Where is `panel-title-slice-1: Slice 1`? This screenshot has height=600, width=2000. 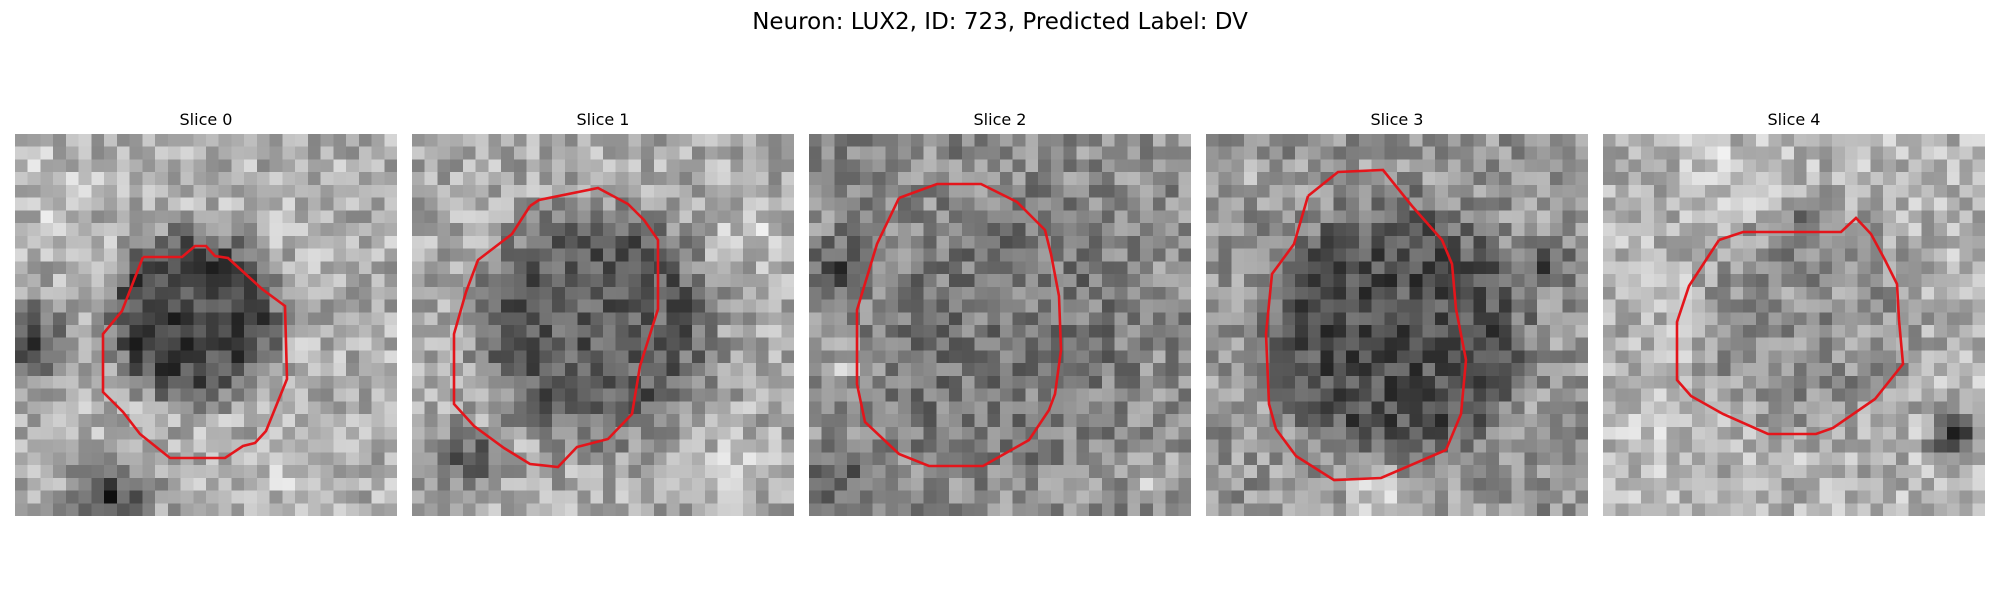
panel-title-slice-1: Slice 1 is located at coordinates (603, 119).